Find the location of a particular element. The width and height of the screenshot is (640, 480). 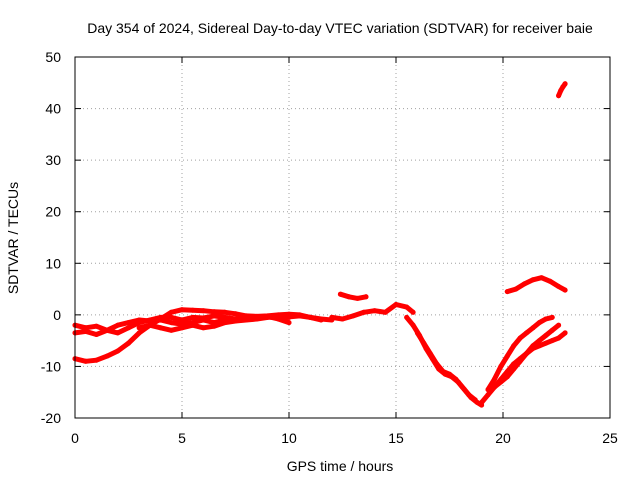

x-tick-label: 5 is located at coordinates (182, 438).